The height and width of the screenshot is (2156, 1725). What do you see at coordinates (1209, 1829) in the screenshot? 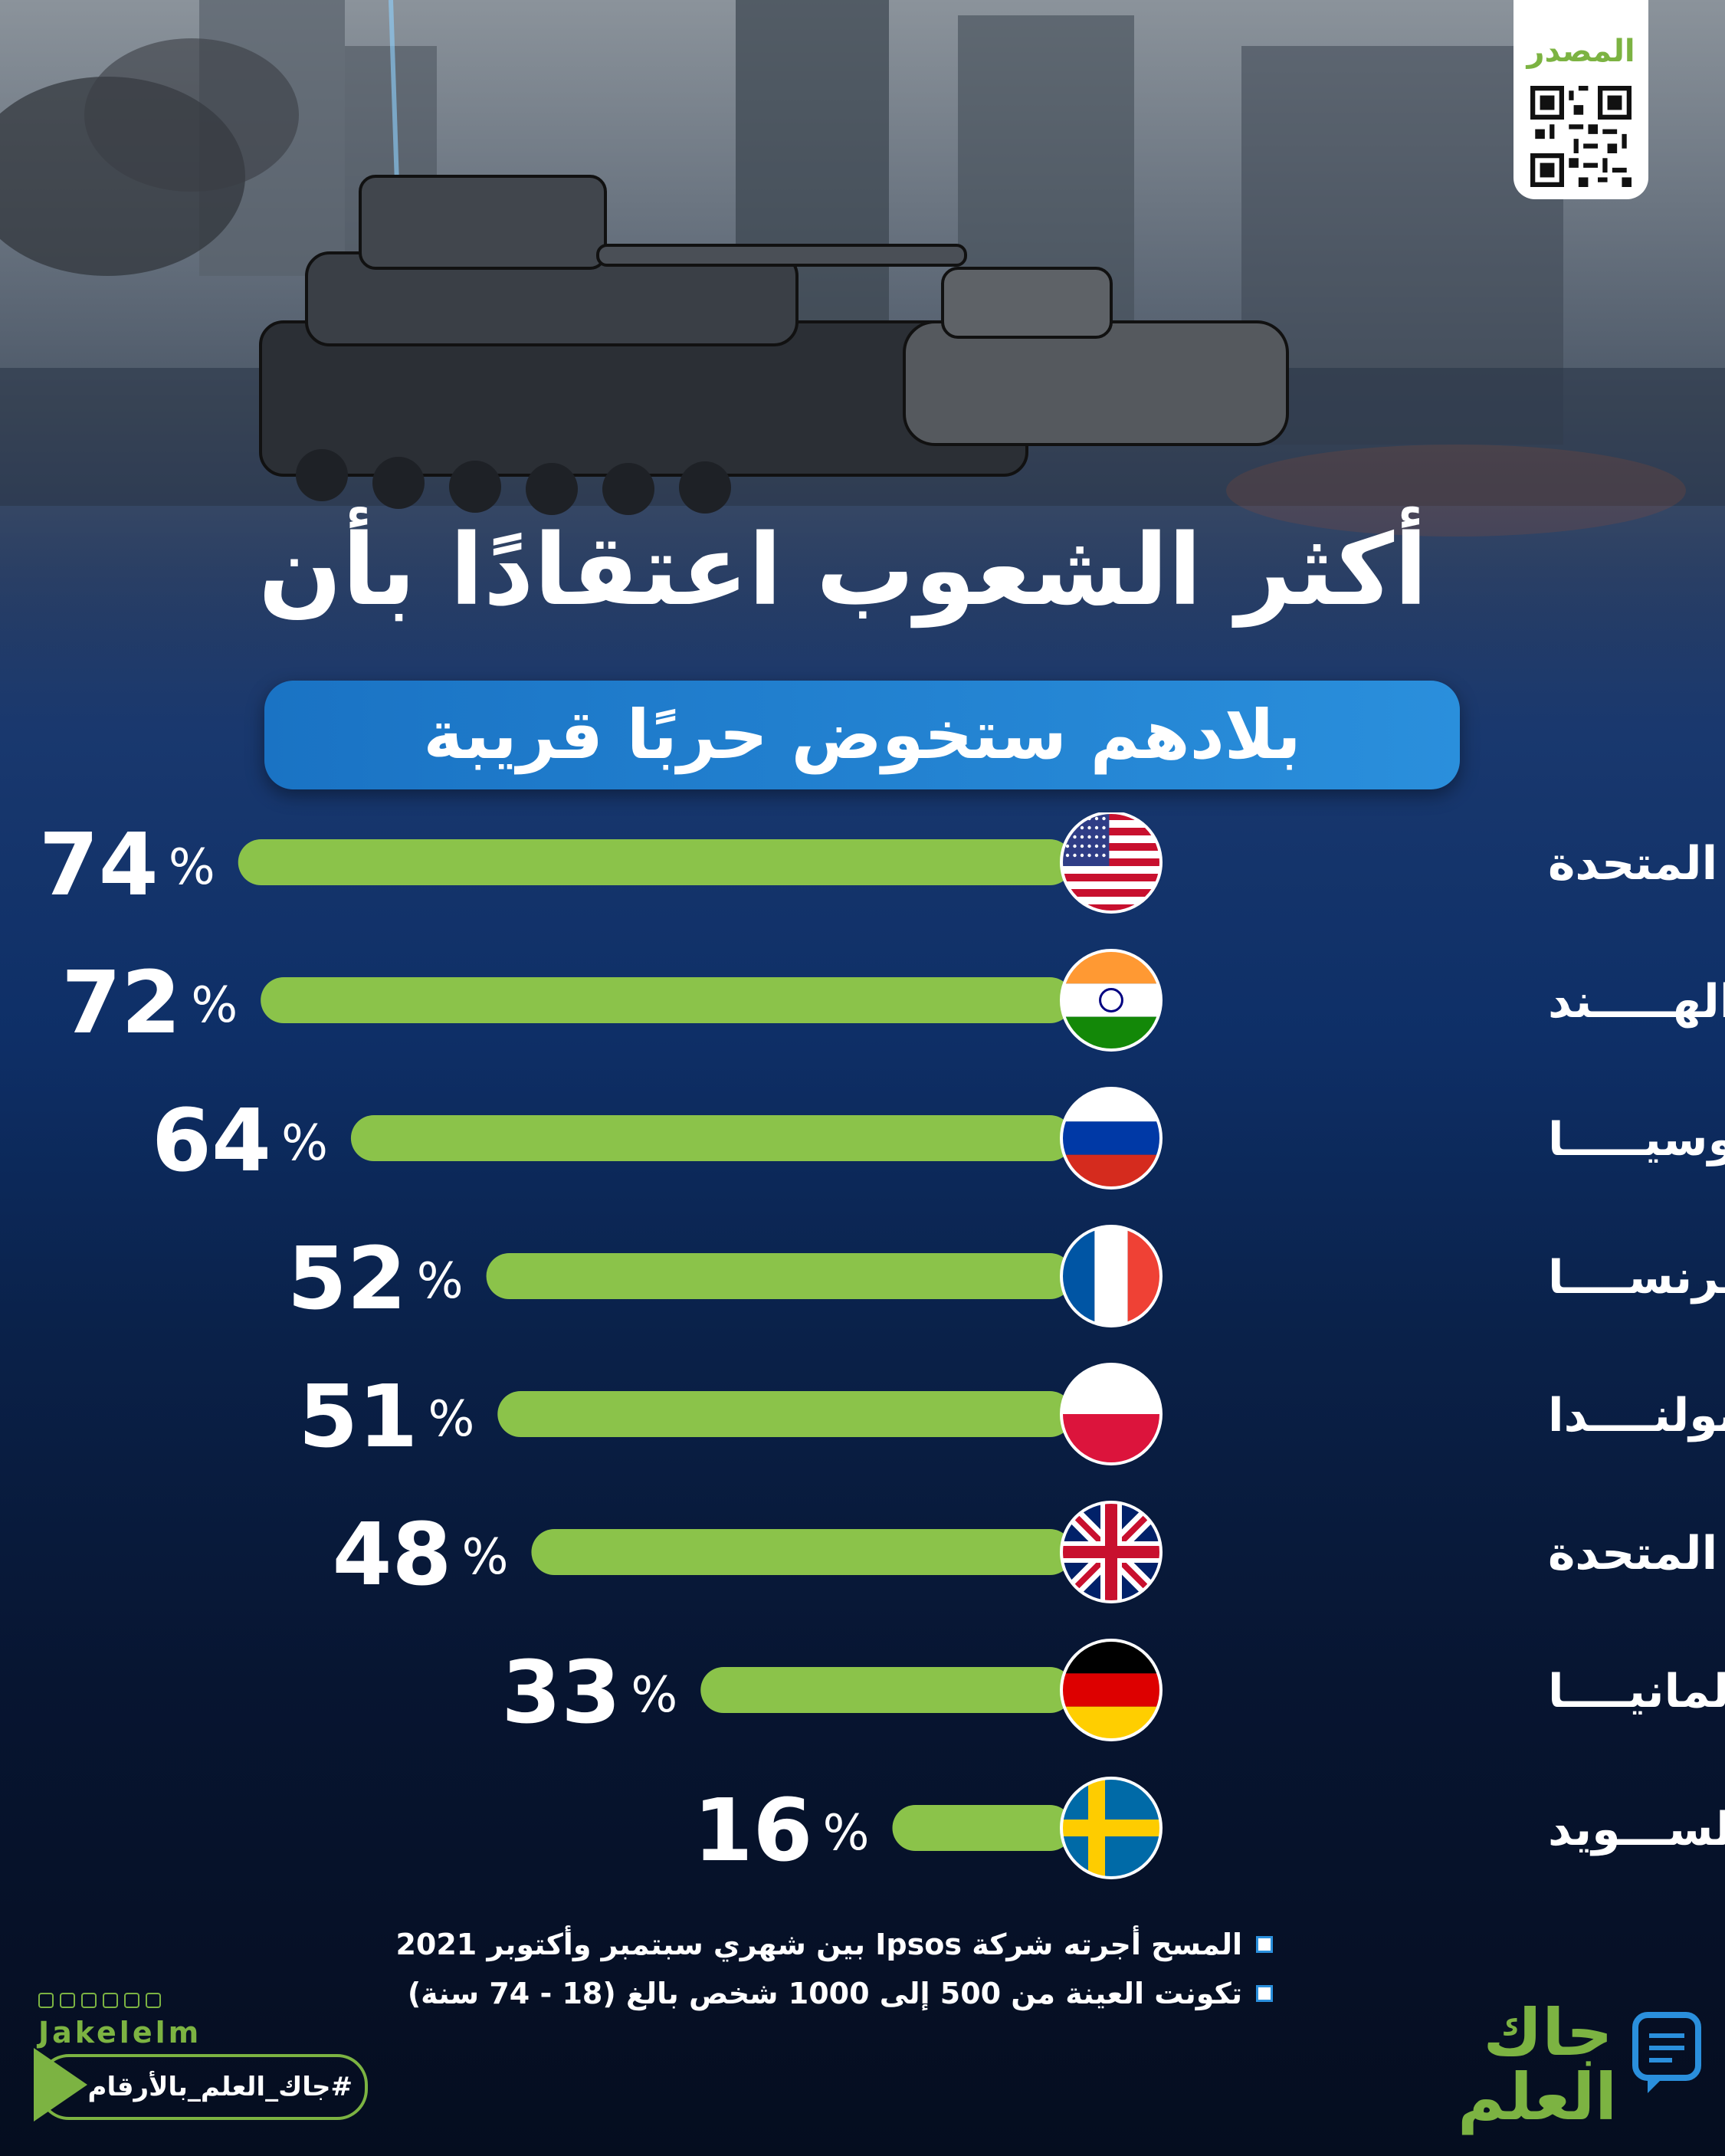
I see `chart-row: الســـويد%16` at bounding box center [1209, 1829].